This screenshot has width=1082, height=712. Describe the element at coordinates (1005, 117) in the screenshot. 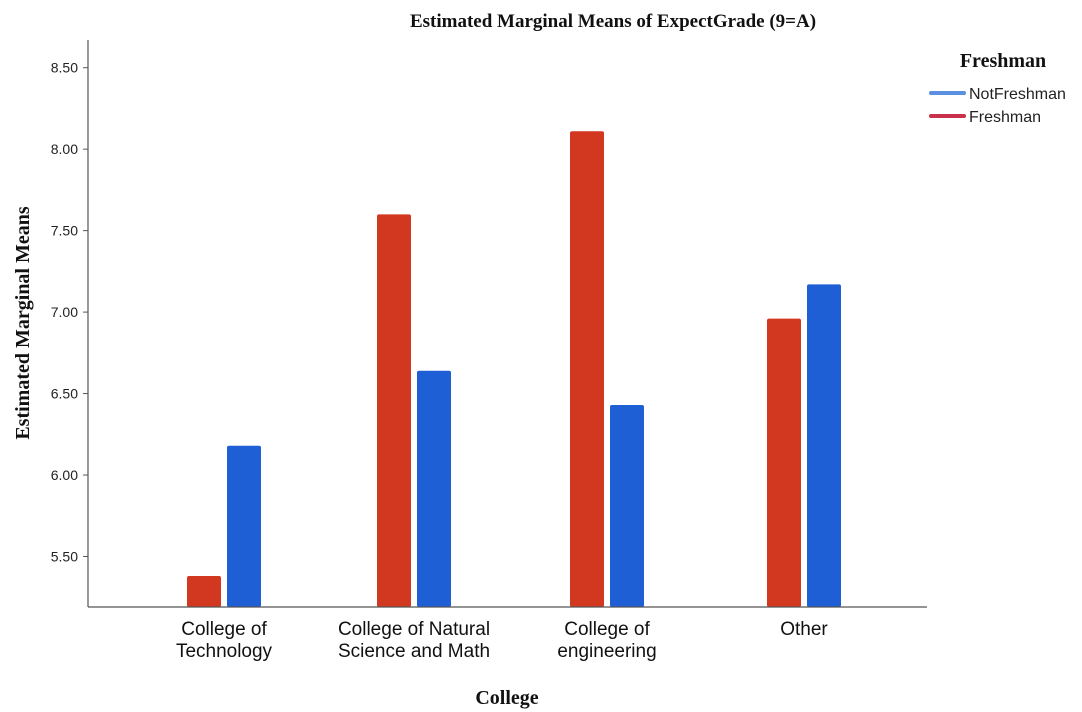

I see `legend-label-freshman: Freshman` at that location.